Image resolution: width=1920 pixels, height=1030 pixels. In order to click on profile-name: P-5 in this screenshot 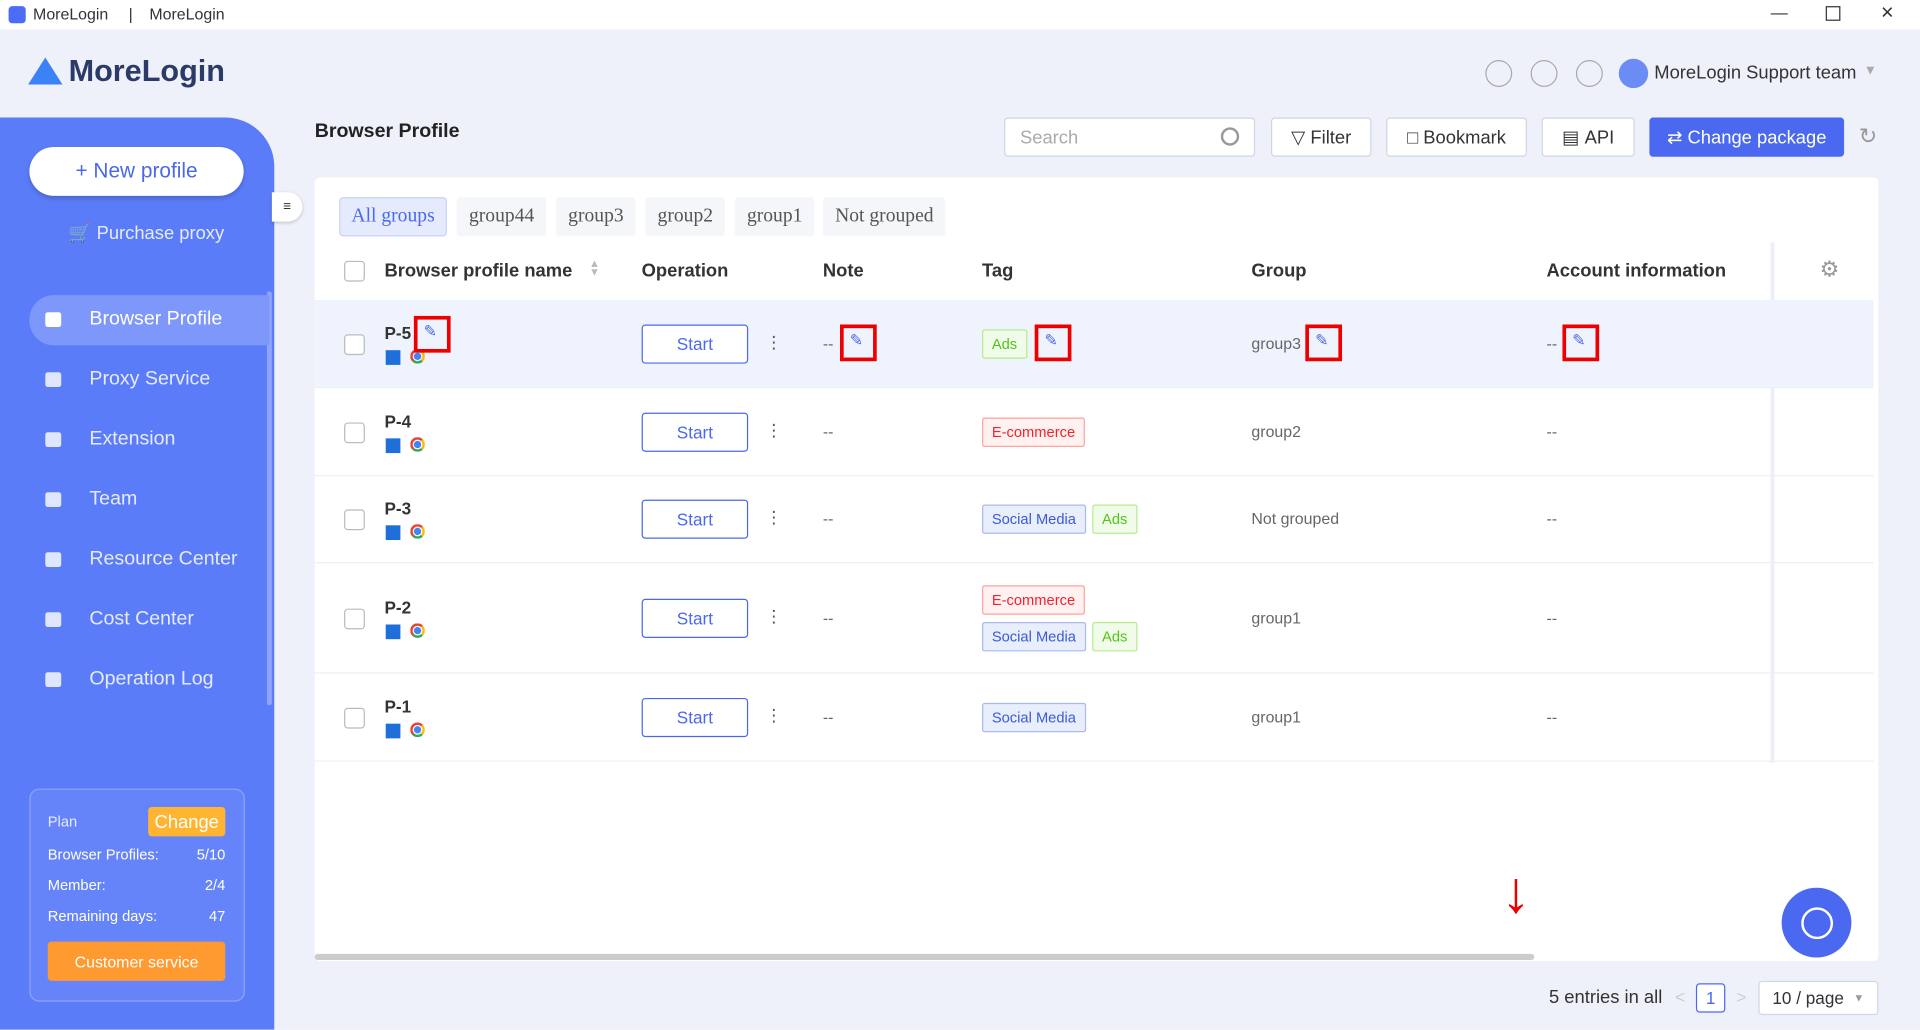, I will do `click(398, 333)`.